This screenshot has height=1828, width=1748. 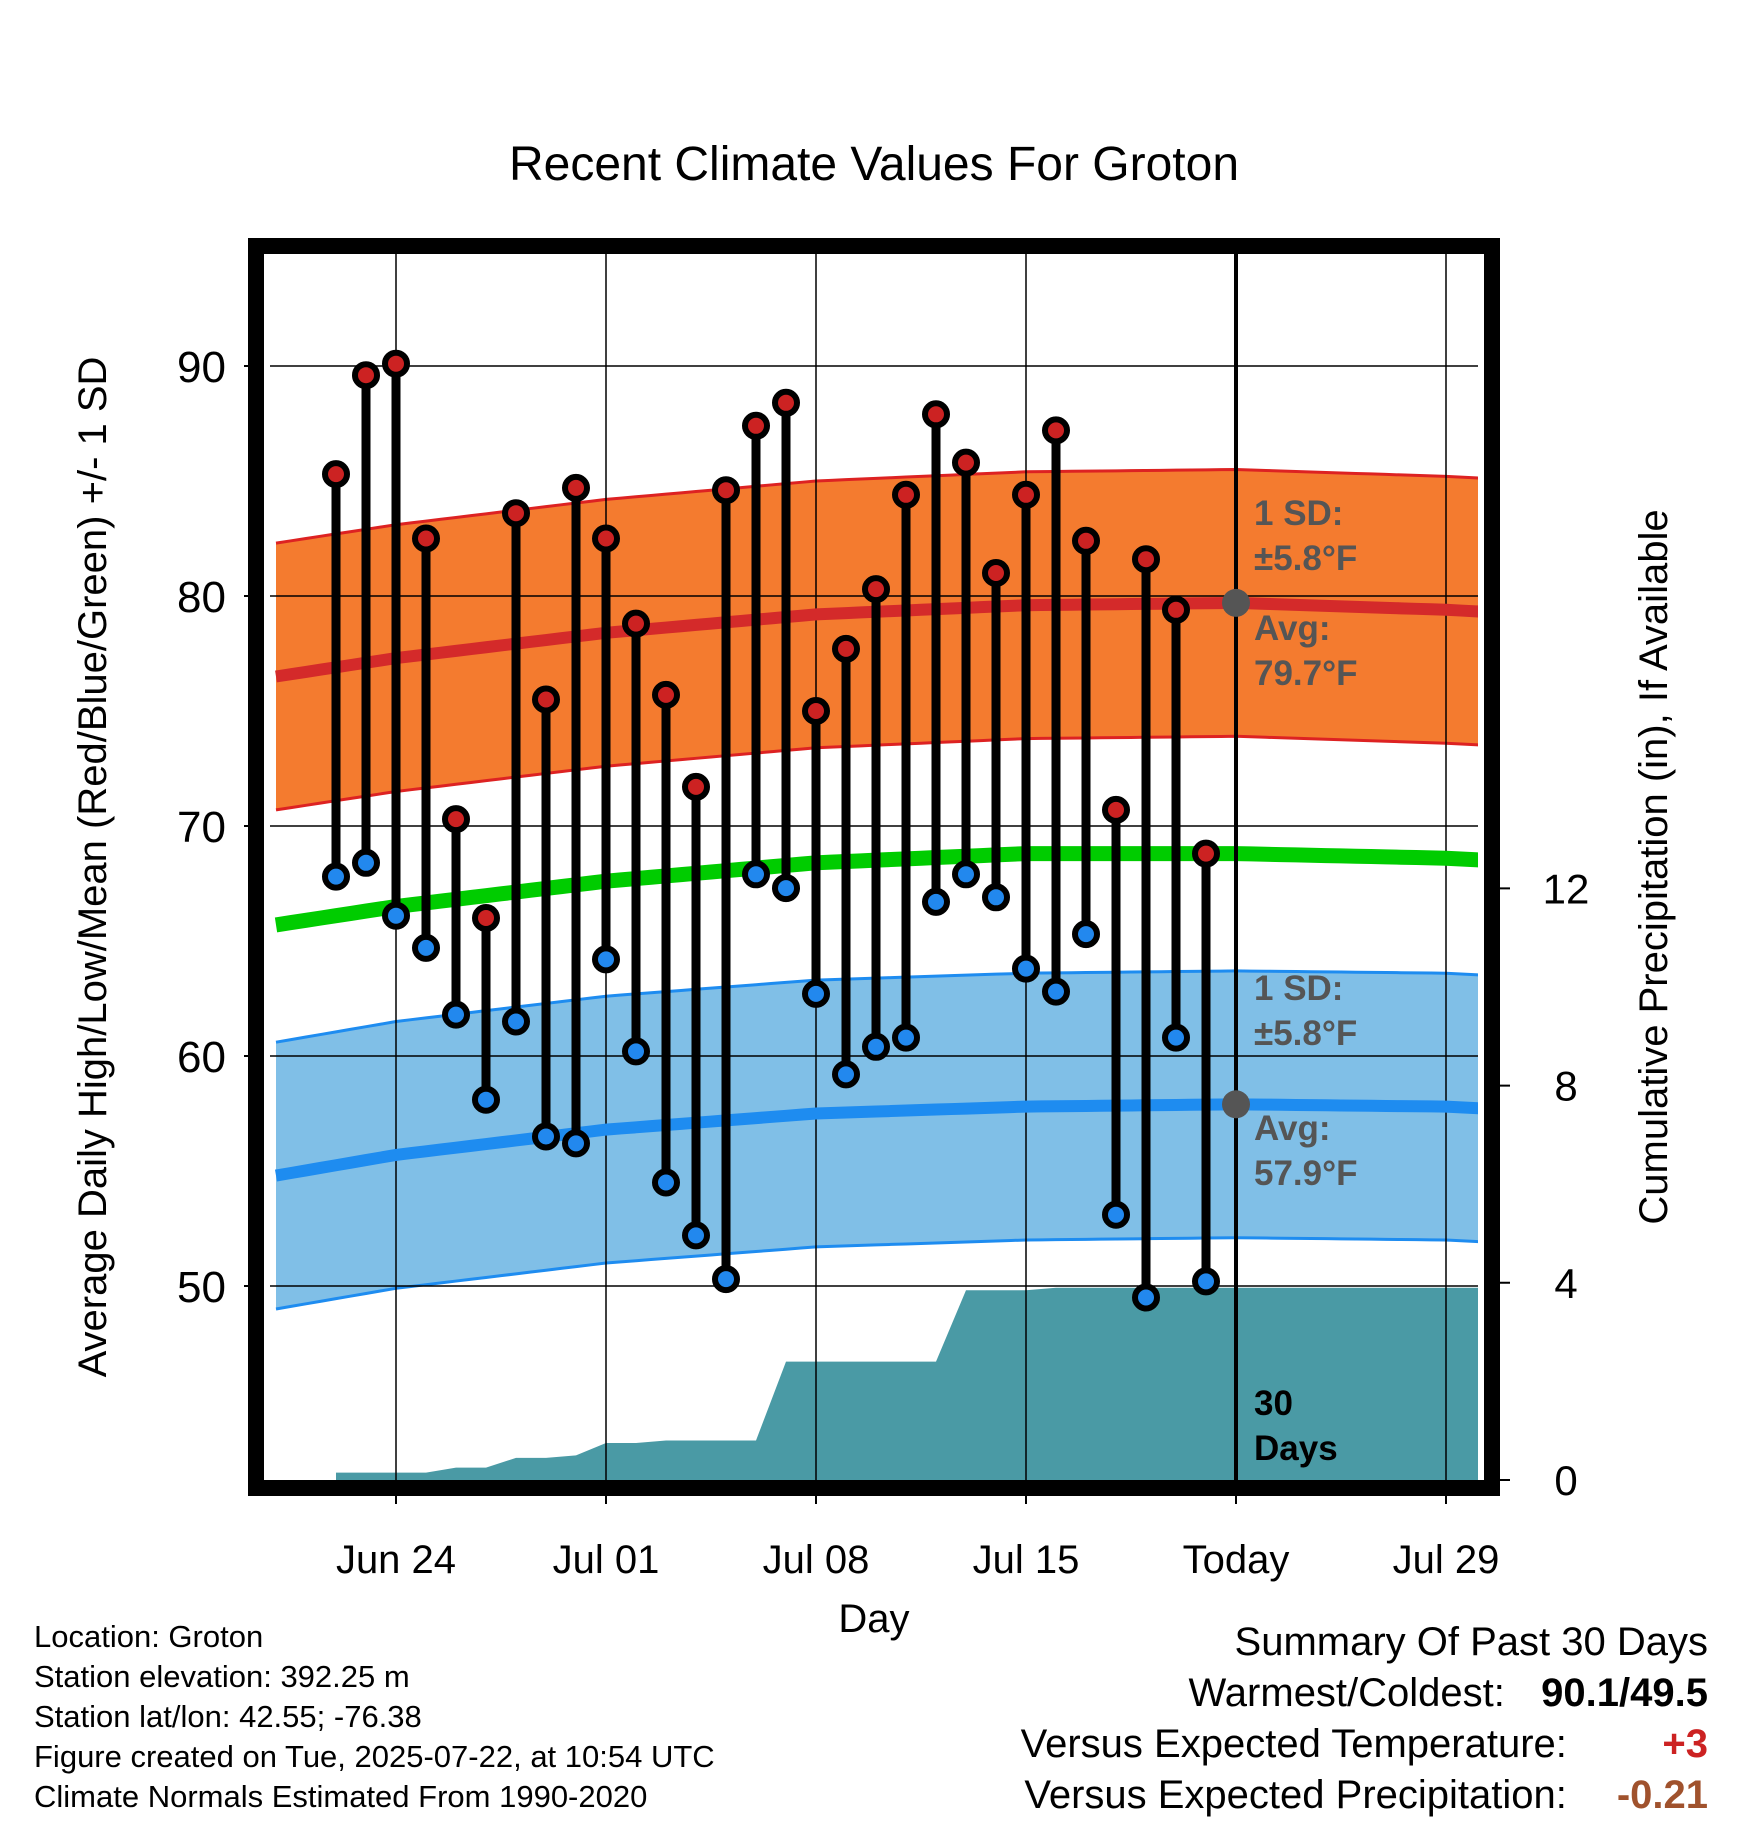 What do you see at coordinates (228, 1716) in the screenshot?
I see `latlon-text: Station lat/lon: 42.55; -76.38` at bounding box center [228, 1716].